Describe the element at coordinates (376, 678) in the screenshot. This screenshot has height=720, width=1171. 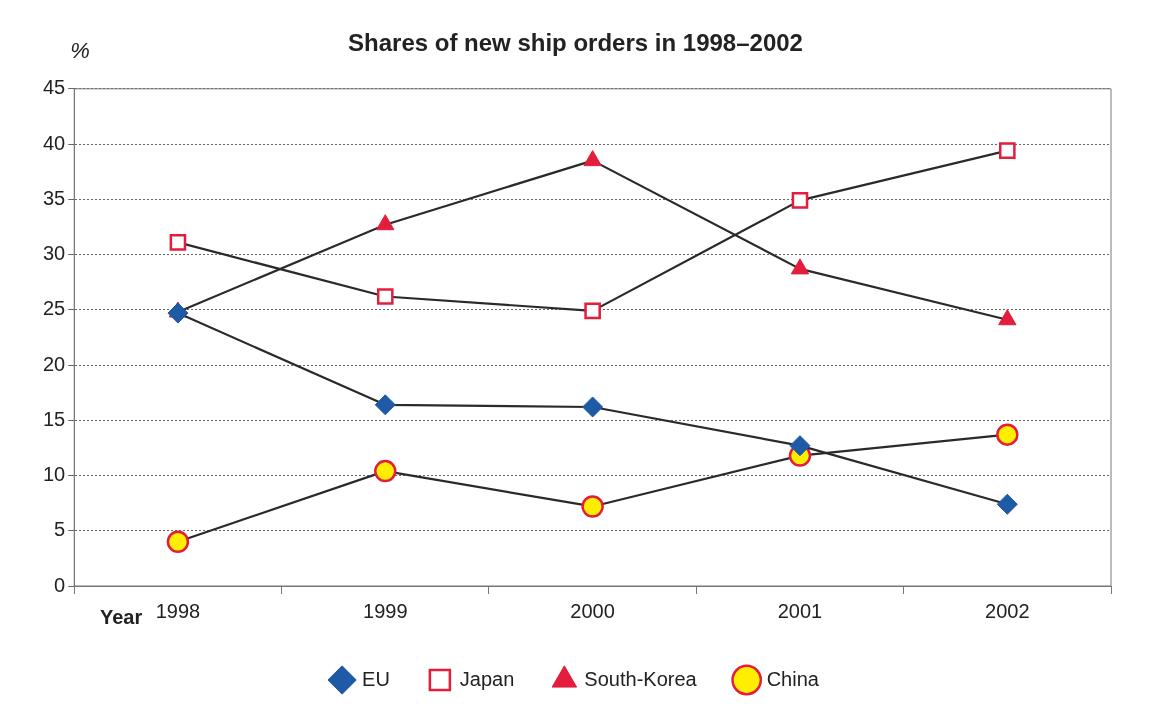
I see `legend-label: EU` at that location.